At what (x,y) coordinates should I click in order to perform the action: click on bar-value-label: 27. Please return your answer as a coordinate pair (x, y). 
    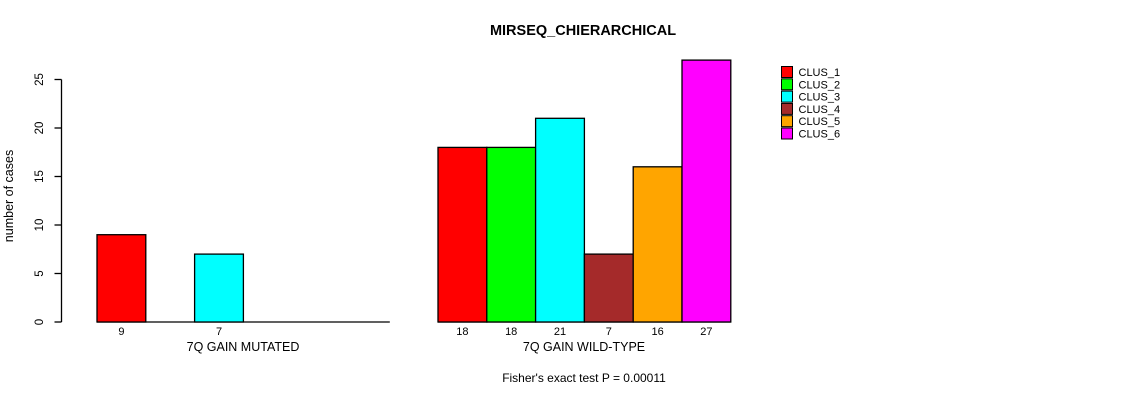
    Looking at the image, I should click on (706, 332).